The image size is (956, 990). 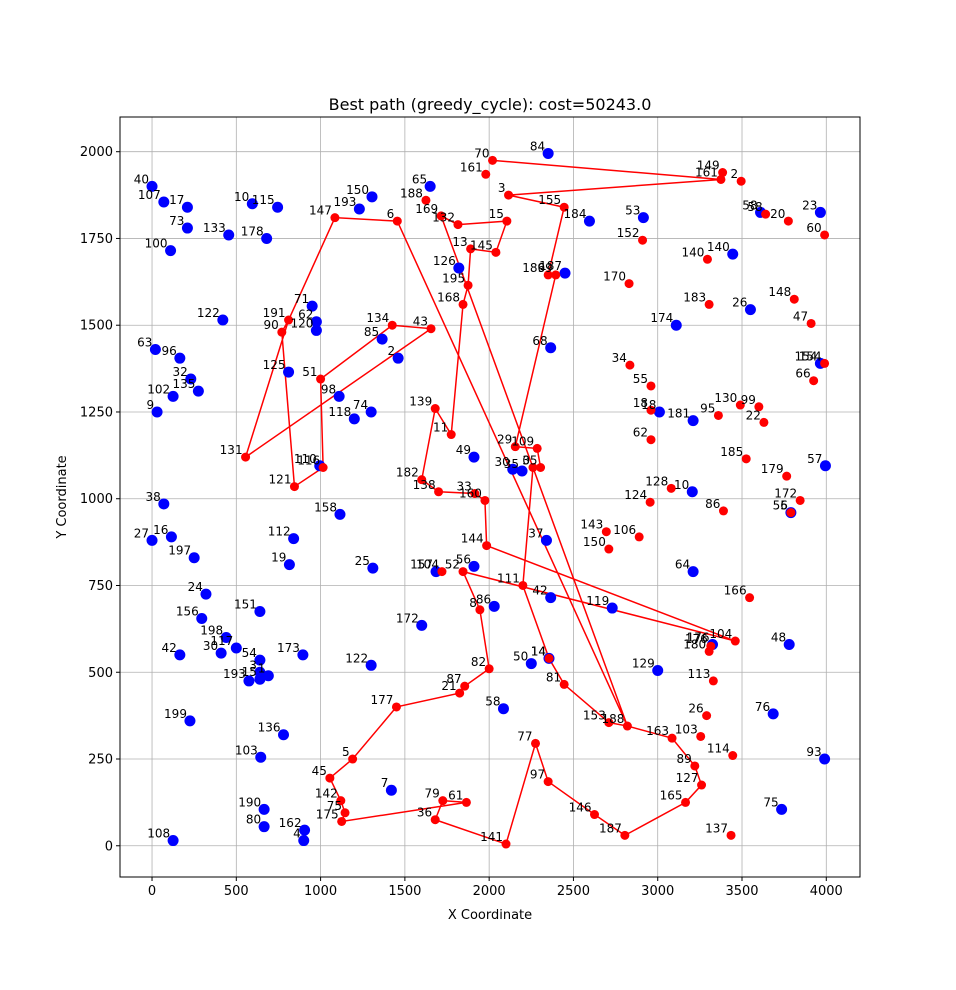 What do you see at coordinates (684, 759) in the screenshot?
I see `node-label: 89` at bounding box center [684, 759].